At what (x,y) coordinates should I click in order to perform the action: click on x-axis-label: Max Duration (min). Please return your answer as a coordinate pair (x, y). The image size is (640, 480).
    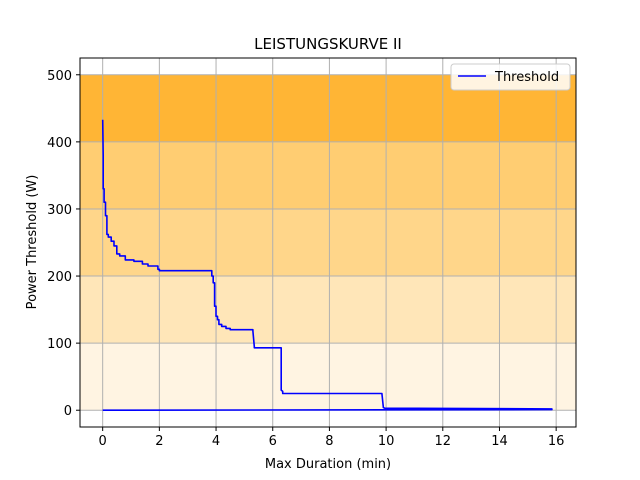
    Looking at the image, I should click on (328, 464).